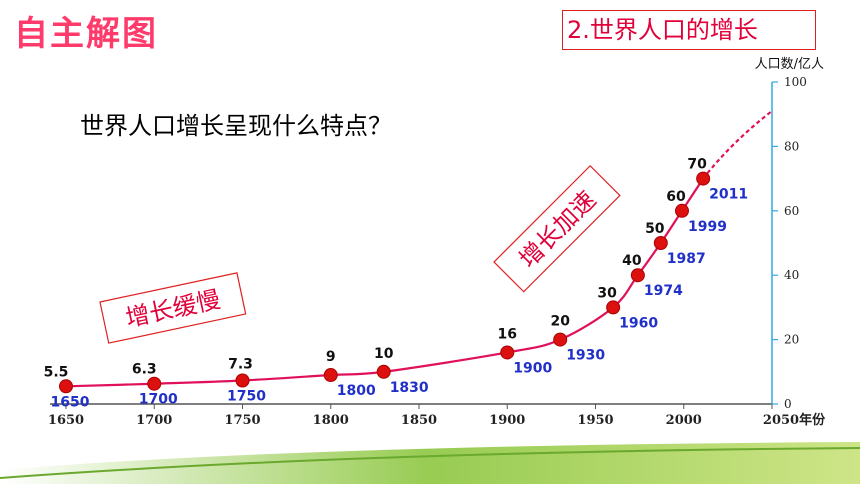 The width and height of the screenshot is (860, 484). I want to click on page-title: 自主解图, so click(86, 34).